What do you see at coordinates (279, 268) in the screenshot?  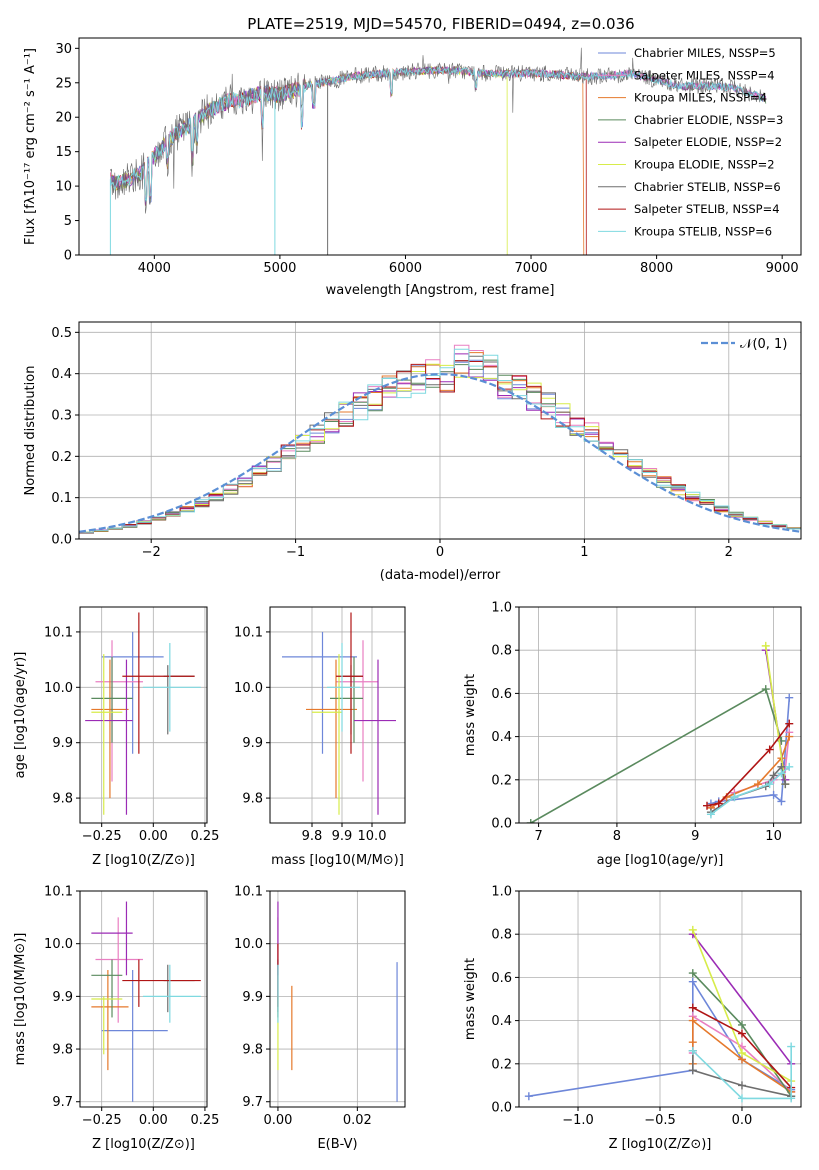 I see `x-tick-label: 5000` at bounding box center [279, 268].